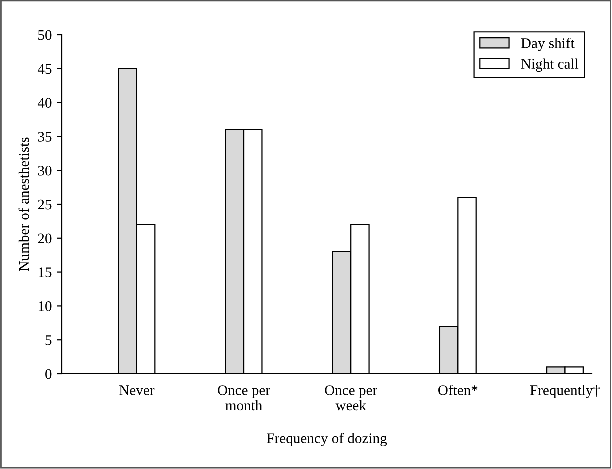 This screenshot has height=469, width=612. What do you see at coordinates (351, 398) in the screenshot?
I see `x-tick-label: Once per week` at bounding box center [351, 398].